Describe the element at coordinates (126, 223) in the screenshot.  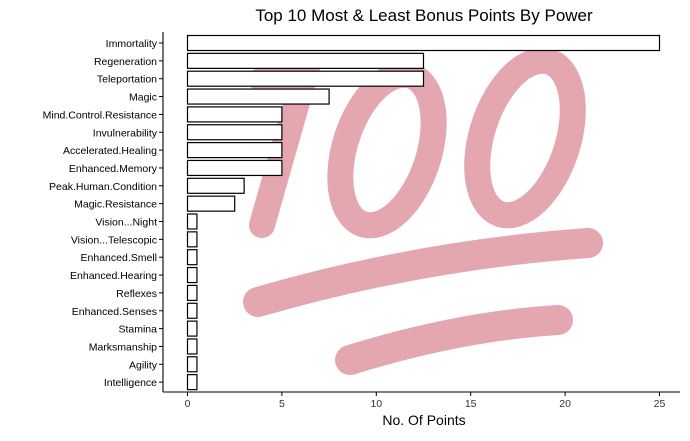
I see `y-tick-label: Vision...Night` at that location.